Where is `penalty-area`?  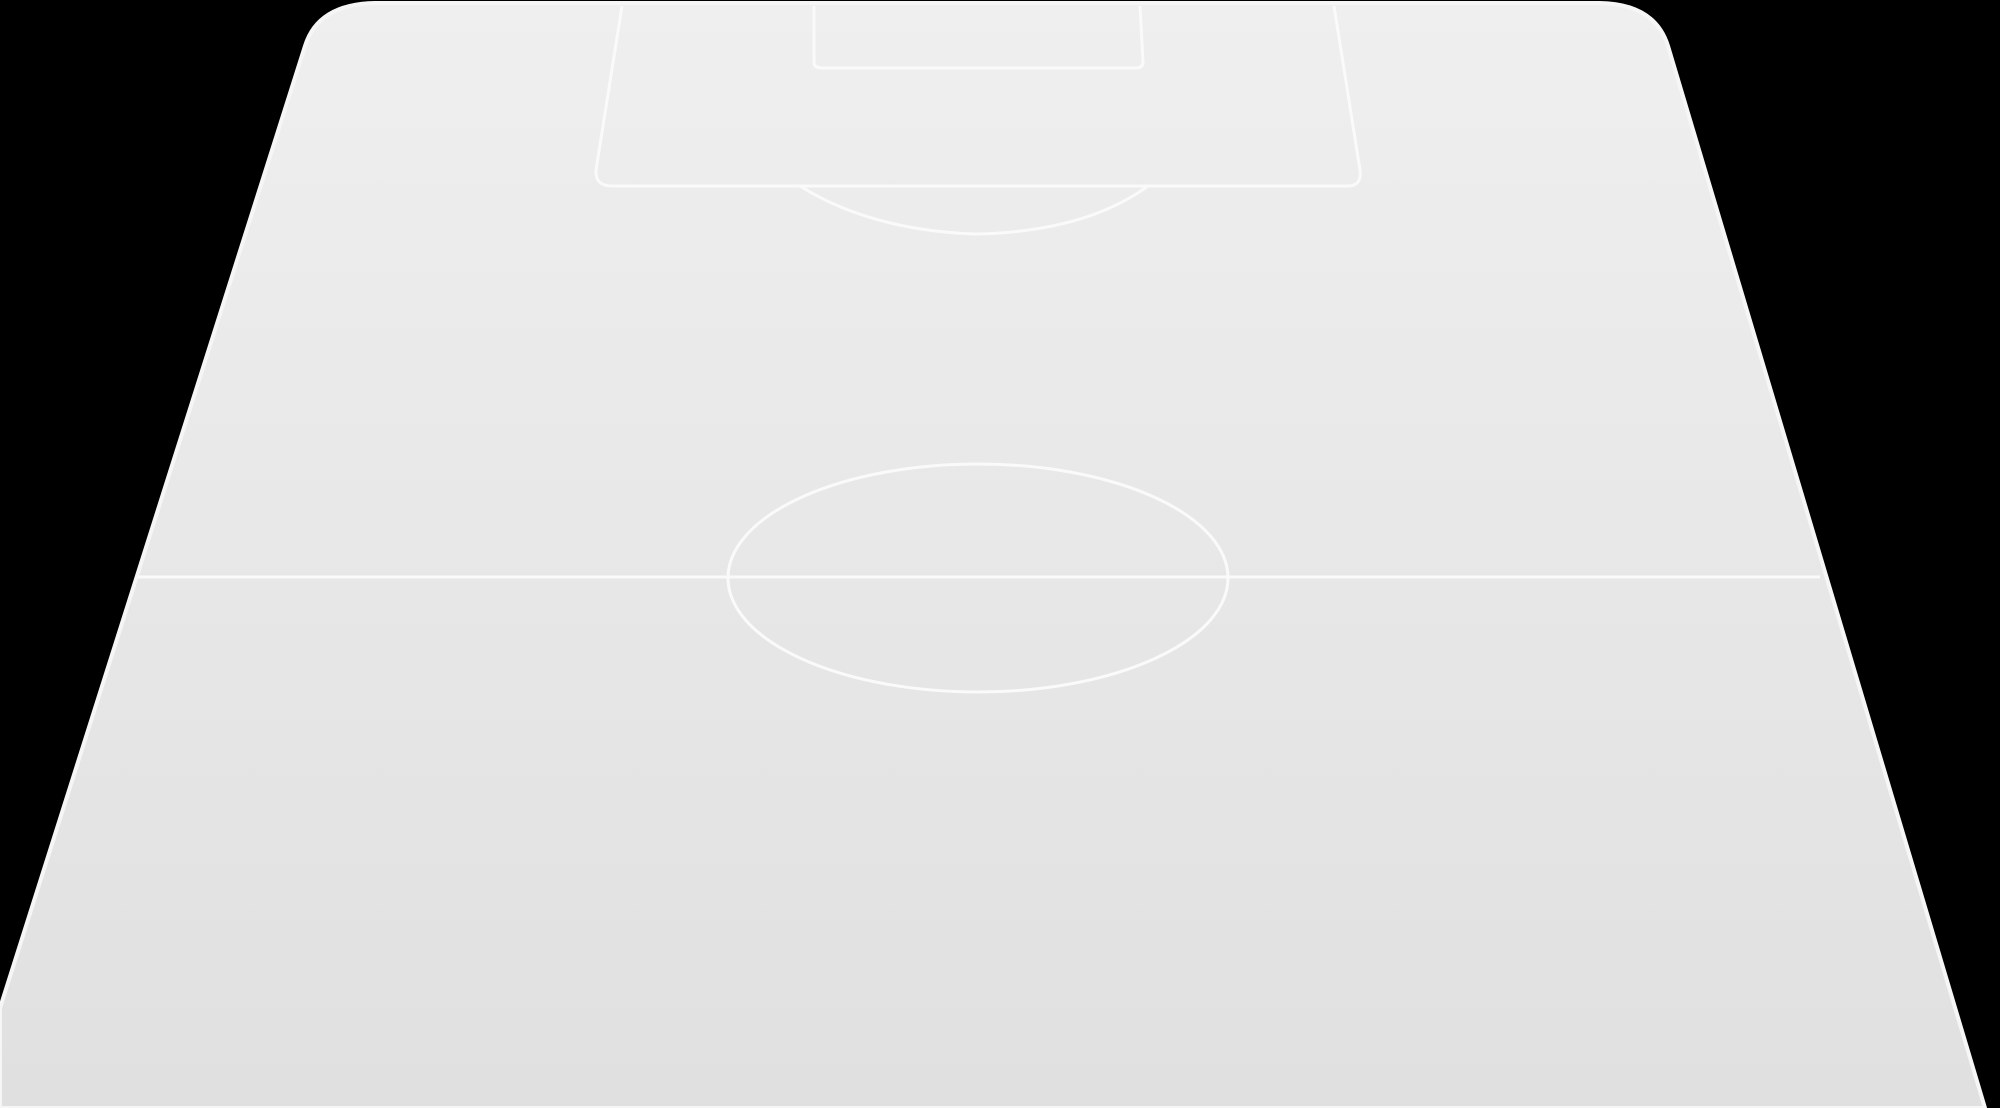 penalty-area is located at coordinates (978, 96).